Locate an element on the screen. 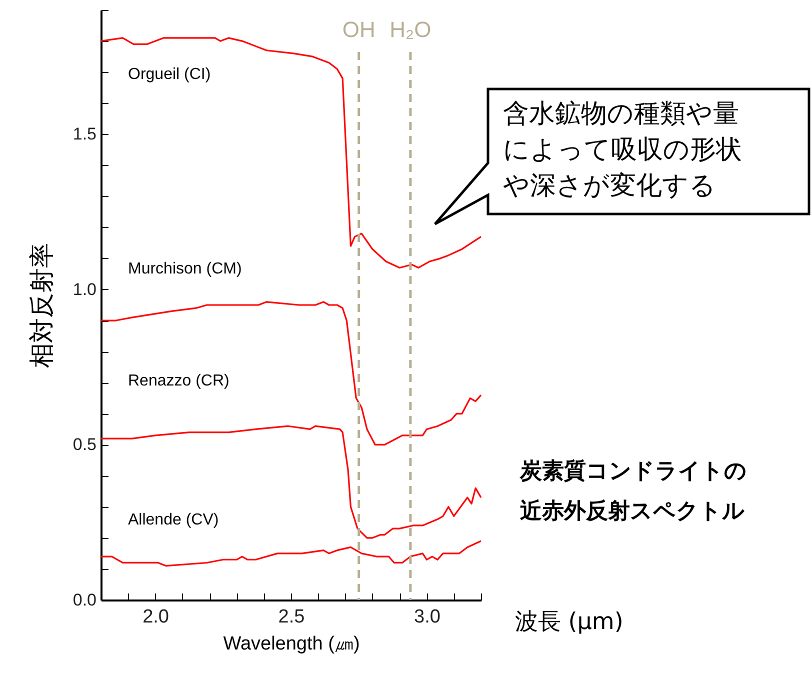 The width and height of the screenshot is (811, 677). series-label: Allende (CV) is located at coordinates (173, 520).